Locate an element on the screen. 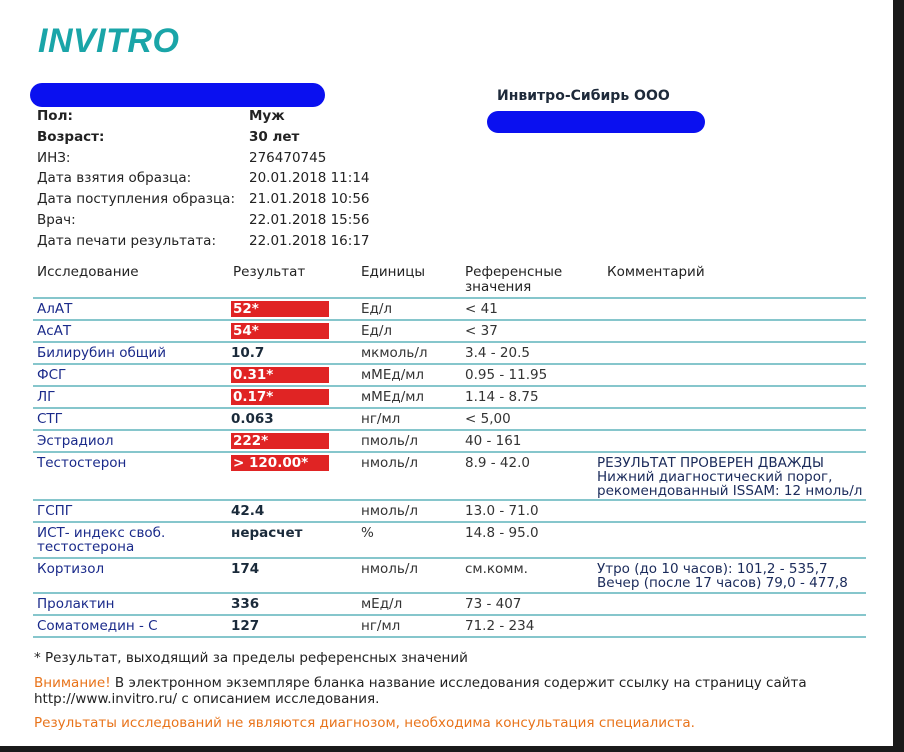 This screenshot has height=752, width=904. test-name: Кортизол is located at coordinates (71, 569).